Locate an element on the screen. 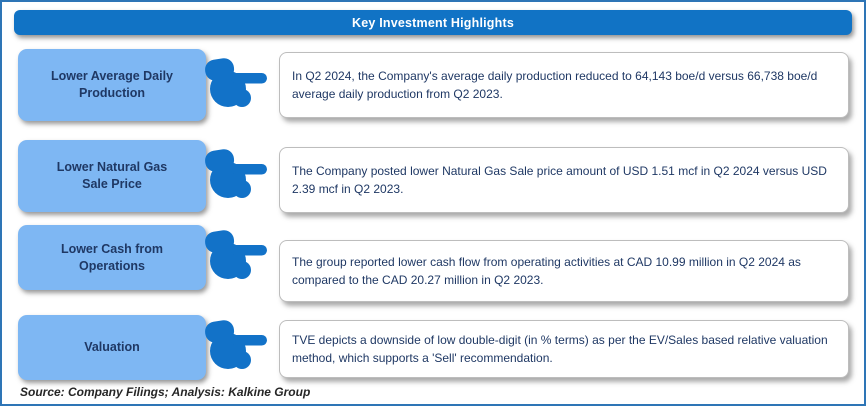  highlight-label-box: Lower Average Daily Production is located at coordinates (112, 85).